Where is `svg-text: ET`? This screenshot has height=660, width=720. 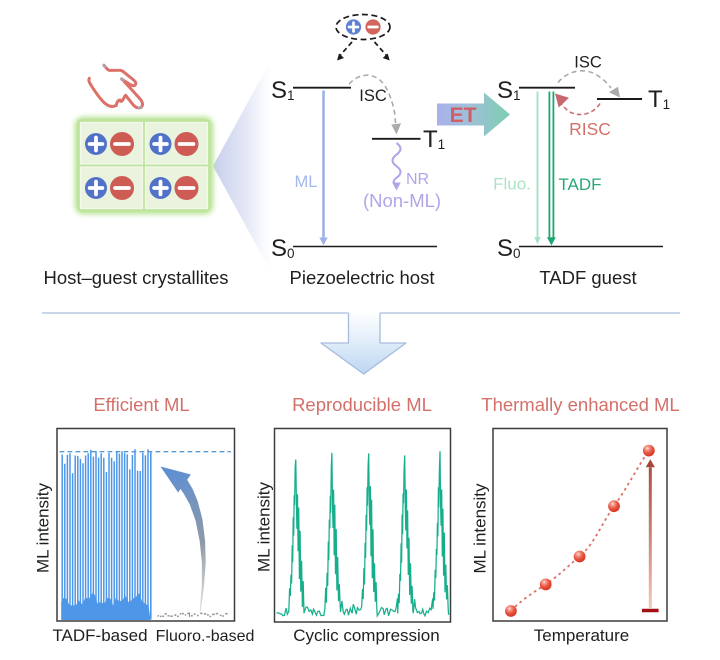
svg-text: ET is located at coordinates (463, 115).